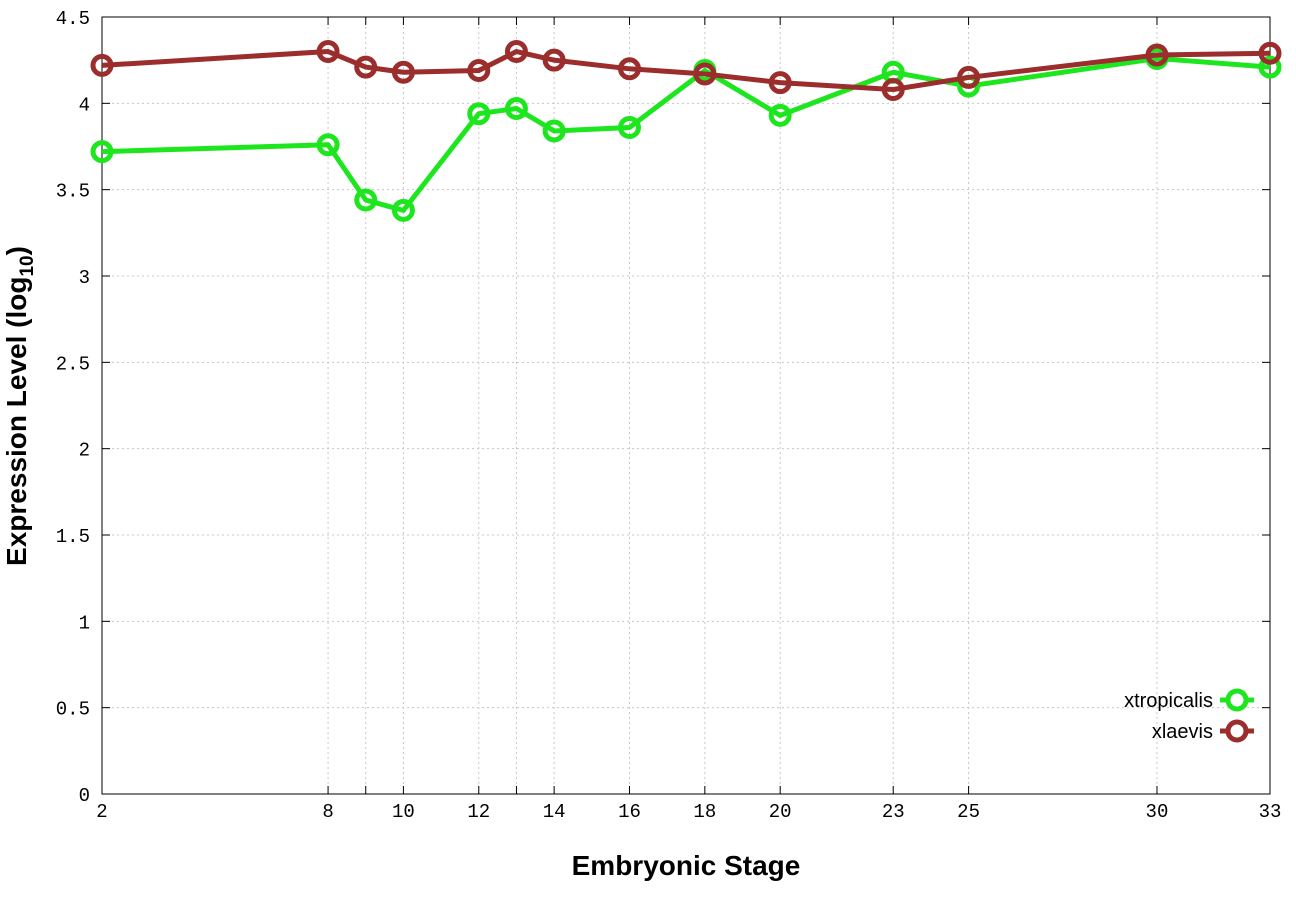  What do you see at coordinates (27, 265) in the screenshot?
I see `y-axis-title-subscript: 10` at bounding box center [27, 265].